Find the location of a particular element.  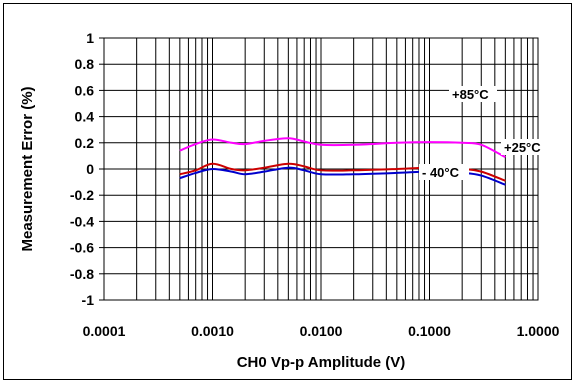

series-annotations: +85°C +25°C - 40°C is located at coordinates (484, 133).